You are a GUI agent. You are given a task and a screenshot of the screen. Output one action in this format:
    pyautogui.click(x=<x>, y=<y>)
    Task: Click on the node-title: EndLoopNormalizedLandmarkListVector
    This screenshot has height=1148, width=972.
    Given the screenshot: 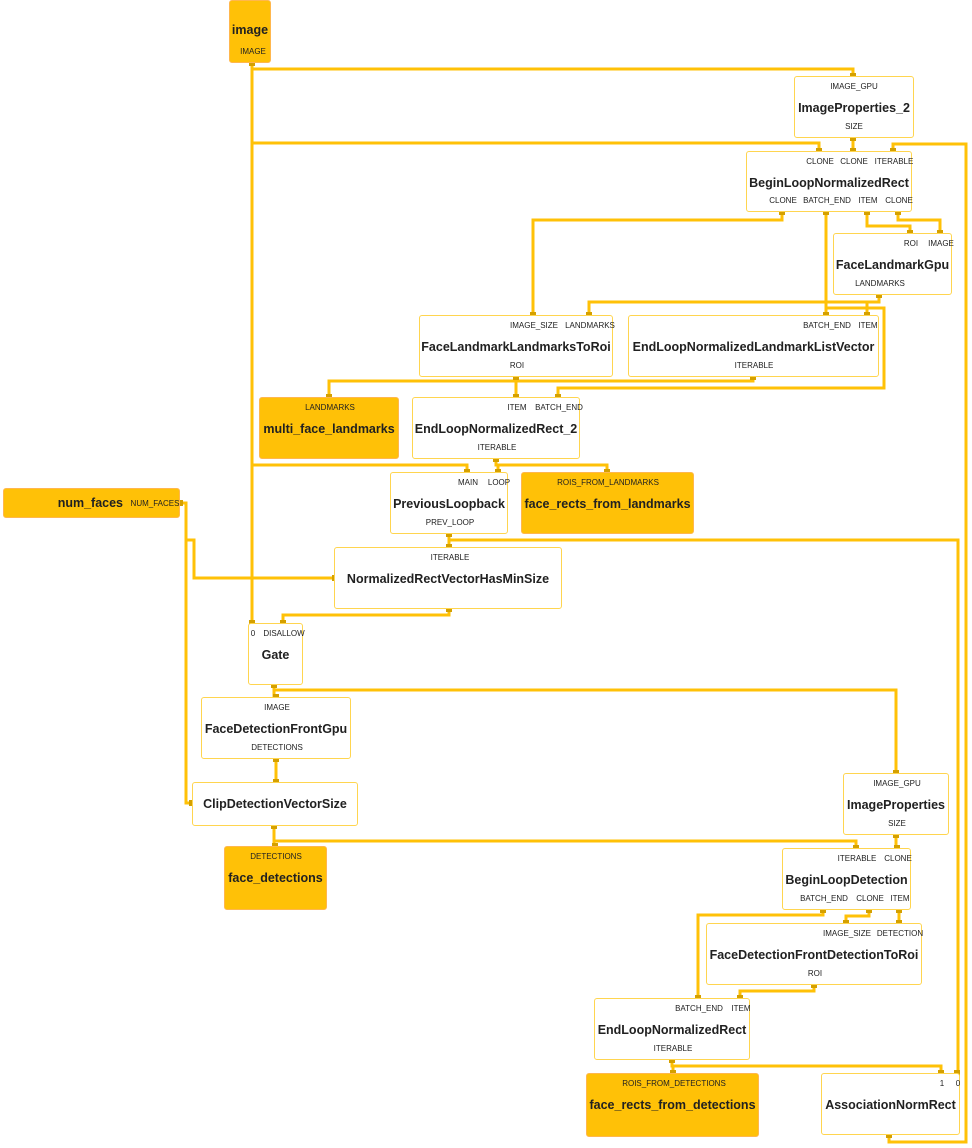 What is the action you would take?
    pyautogui.click(x=753, y=347)
    